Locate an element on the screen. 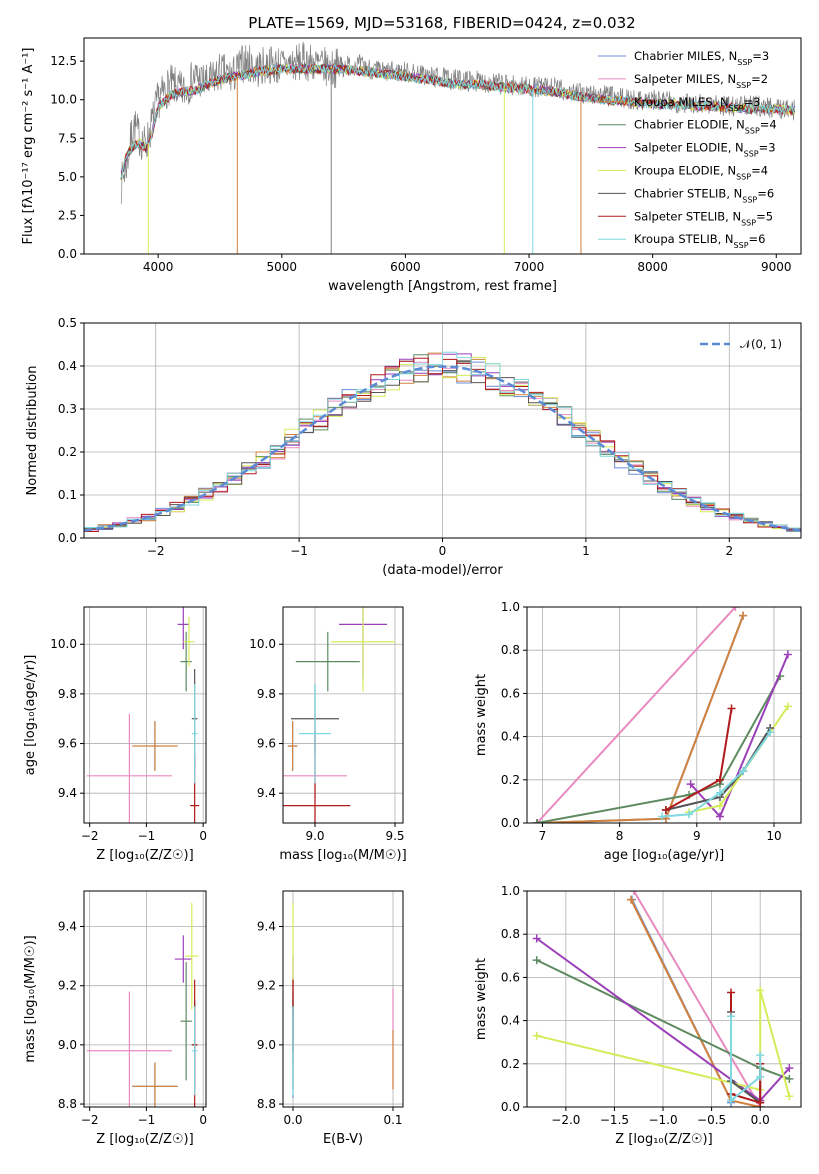  y-tick-label: 7.5 is located at coordinates (67, 138).